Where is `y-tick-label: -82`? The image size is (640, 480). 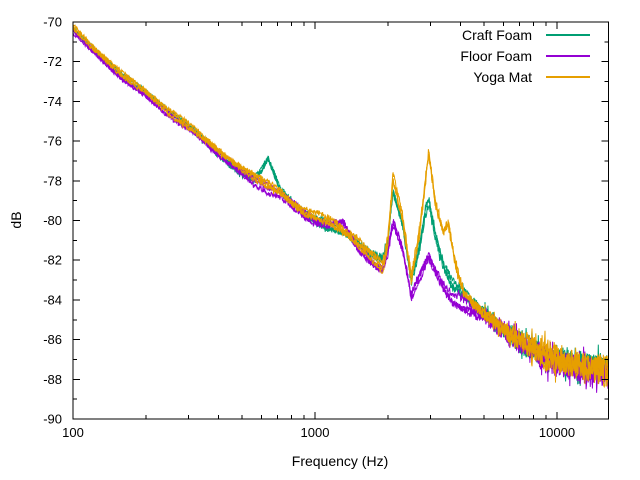 y-tick-label: -82 is located at coordinates (52, 260).